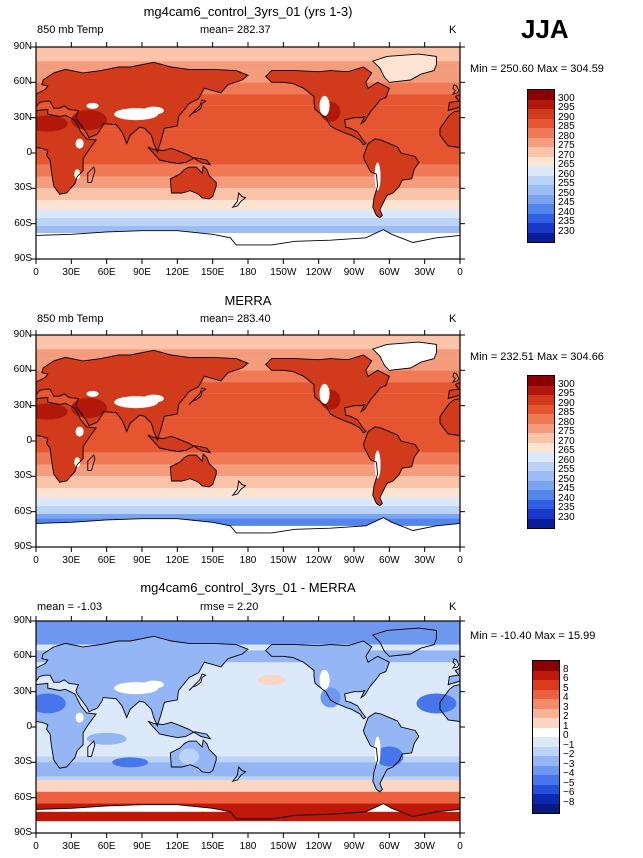 This screenshot has height=858, width=643. I want to click on colorbar-label: 280, so click(566, 136).